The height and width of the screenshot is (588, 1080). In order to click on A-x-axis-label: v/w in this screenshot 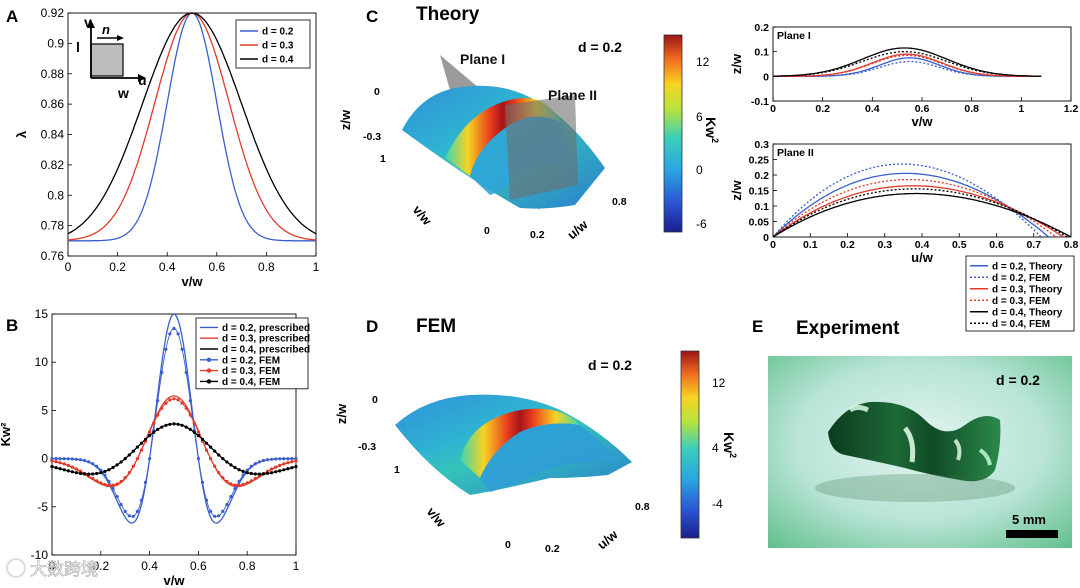, I will do `click(193, 281)`.